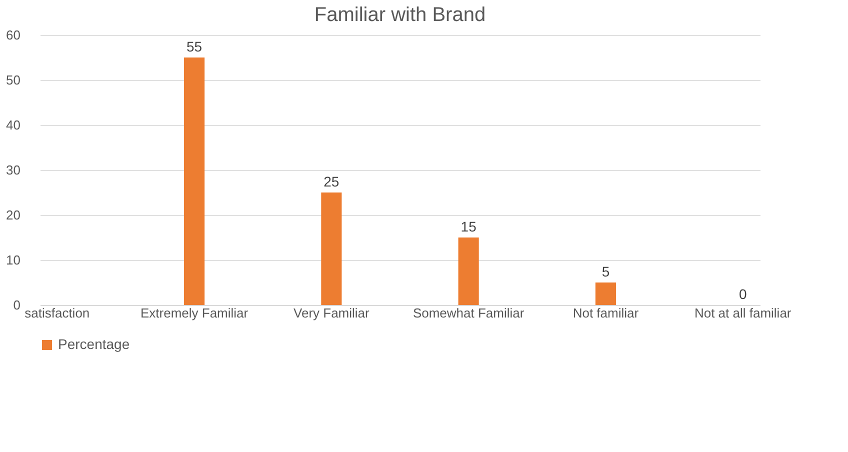 The image size is (848, 452). Describe the element at coordinates (743, 313) in the screenshot. I see `x-tick-label: Not at all familiar` at that location.